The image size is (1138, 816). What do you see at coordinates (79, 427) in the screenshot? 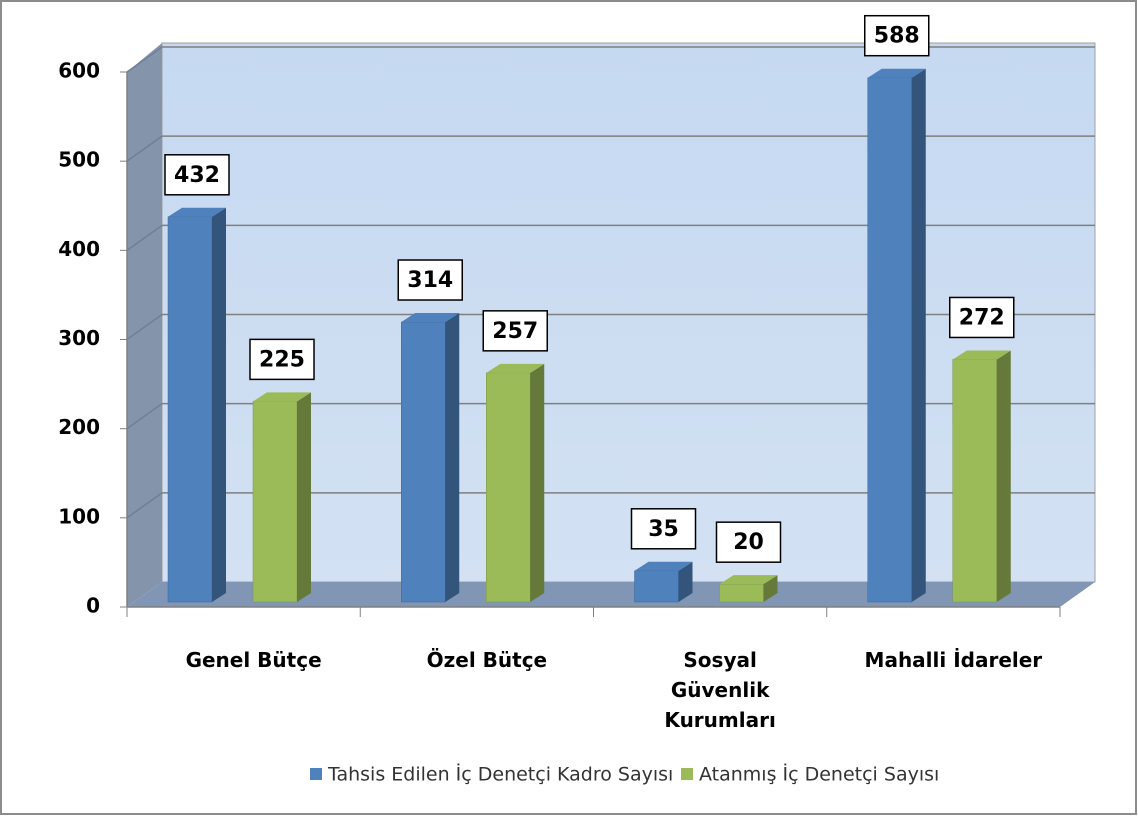
I see `y-tick-label: 200` at bounding box center [79, 427].